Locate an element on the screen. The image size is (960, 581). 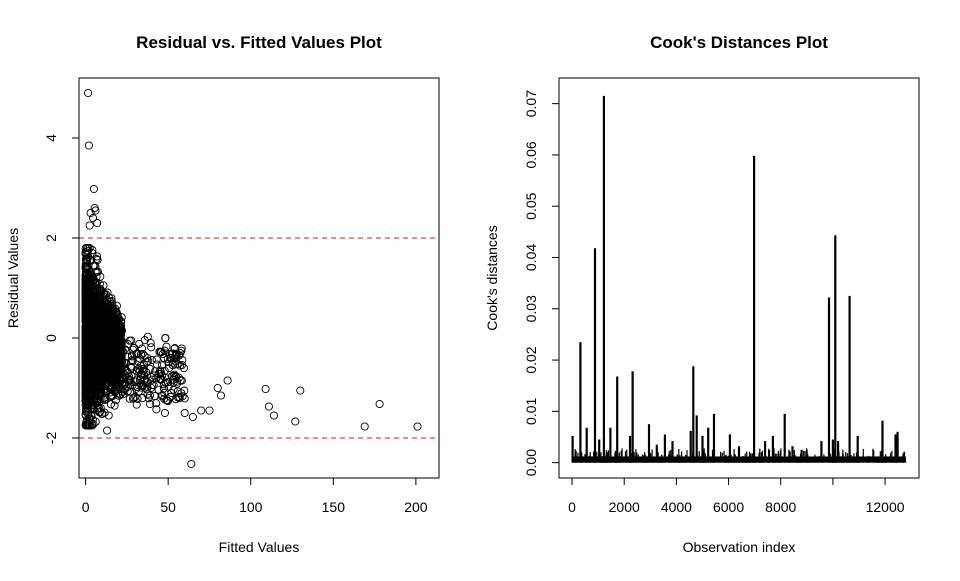
y-tick-label: 0.05 is located at coordinates (531, 205).